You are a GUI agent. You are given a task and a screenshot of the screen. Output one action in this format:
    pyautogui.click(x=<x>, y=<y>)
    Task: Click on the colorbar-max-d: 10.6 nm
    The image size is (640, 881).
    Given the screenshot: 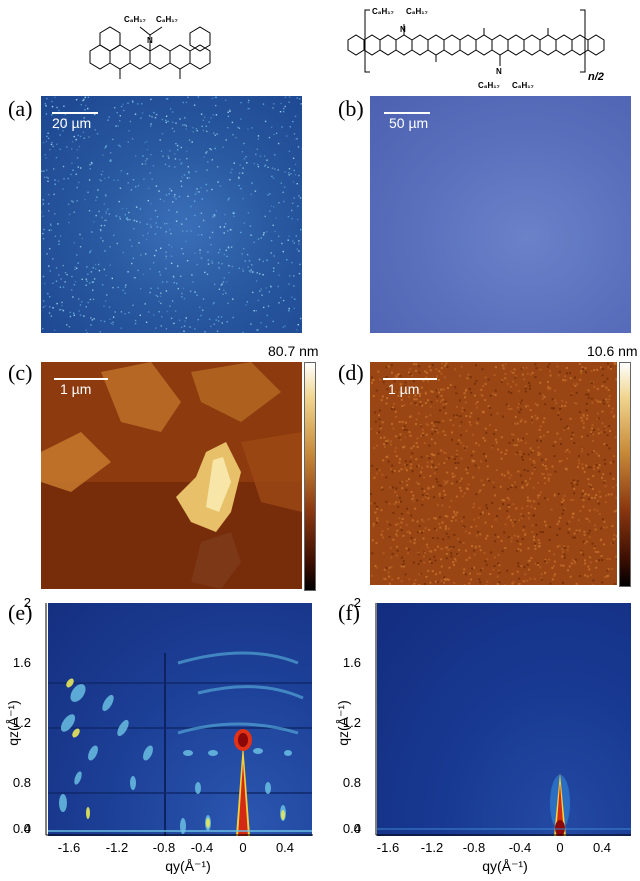 What is the action you would take?
    pyautogui.click(x=612, y=351)
    